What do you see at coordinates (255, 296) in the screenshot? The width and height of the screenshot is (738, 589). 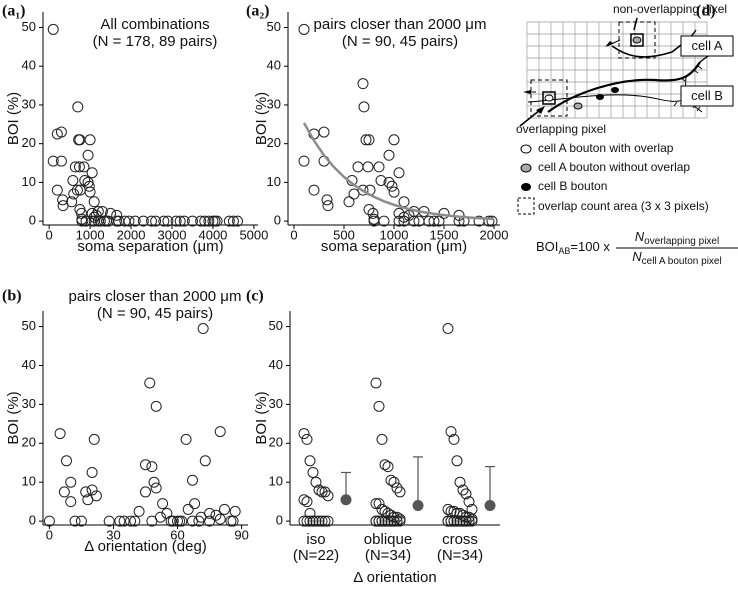 I see `panel-label: (c)` at bounding box center [255, 296].